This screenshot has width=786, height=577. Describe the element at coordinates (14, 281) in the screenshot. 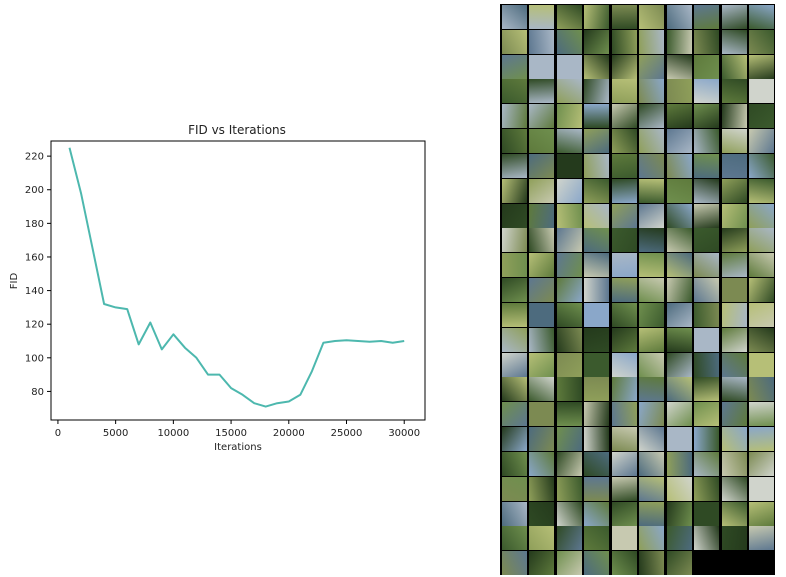

I see `y-axis-label: FID` at that location.